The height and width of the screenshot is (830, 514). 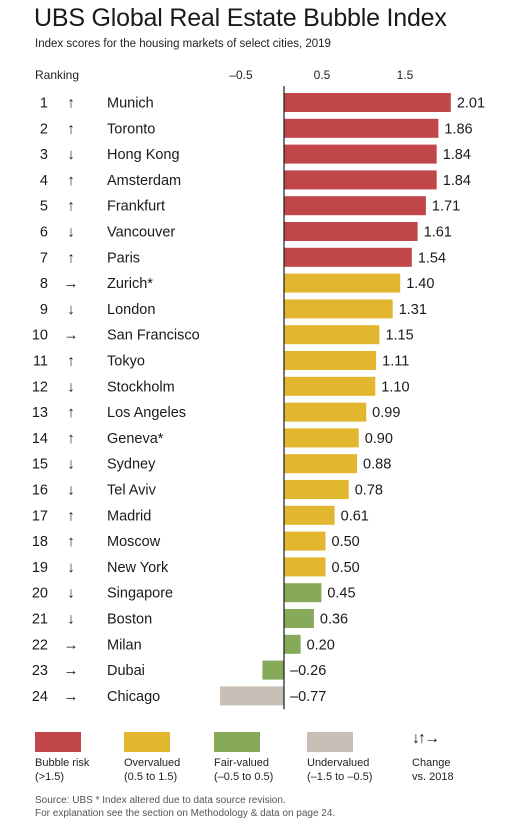 What do you see at coordinates (40, 439) in the screenshot?
I see `rank-label: 14` at bounding box center [40, 439].